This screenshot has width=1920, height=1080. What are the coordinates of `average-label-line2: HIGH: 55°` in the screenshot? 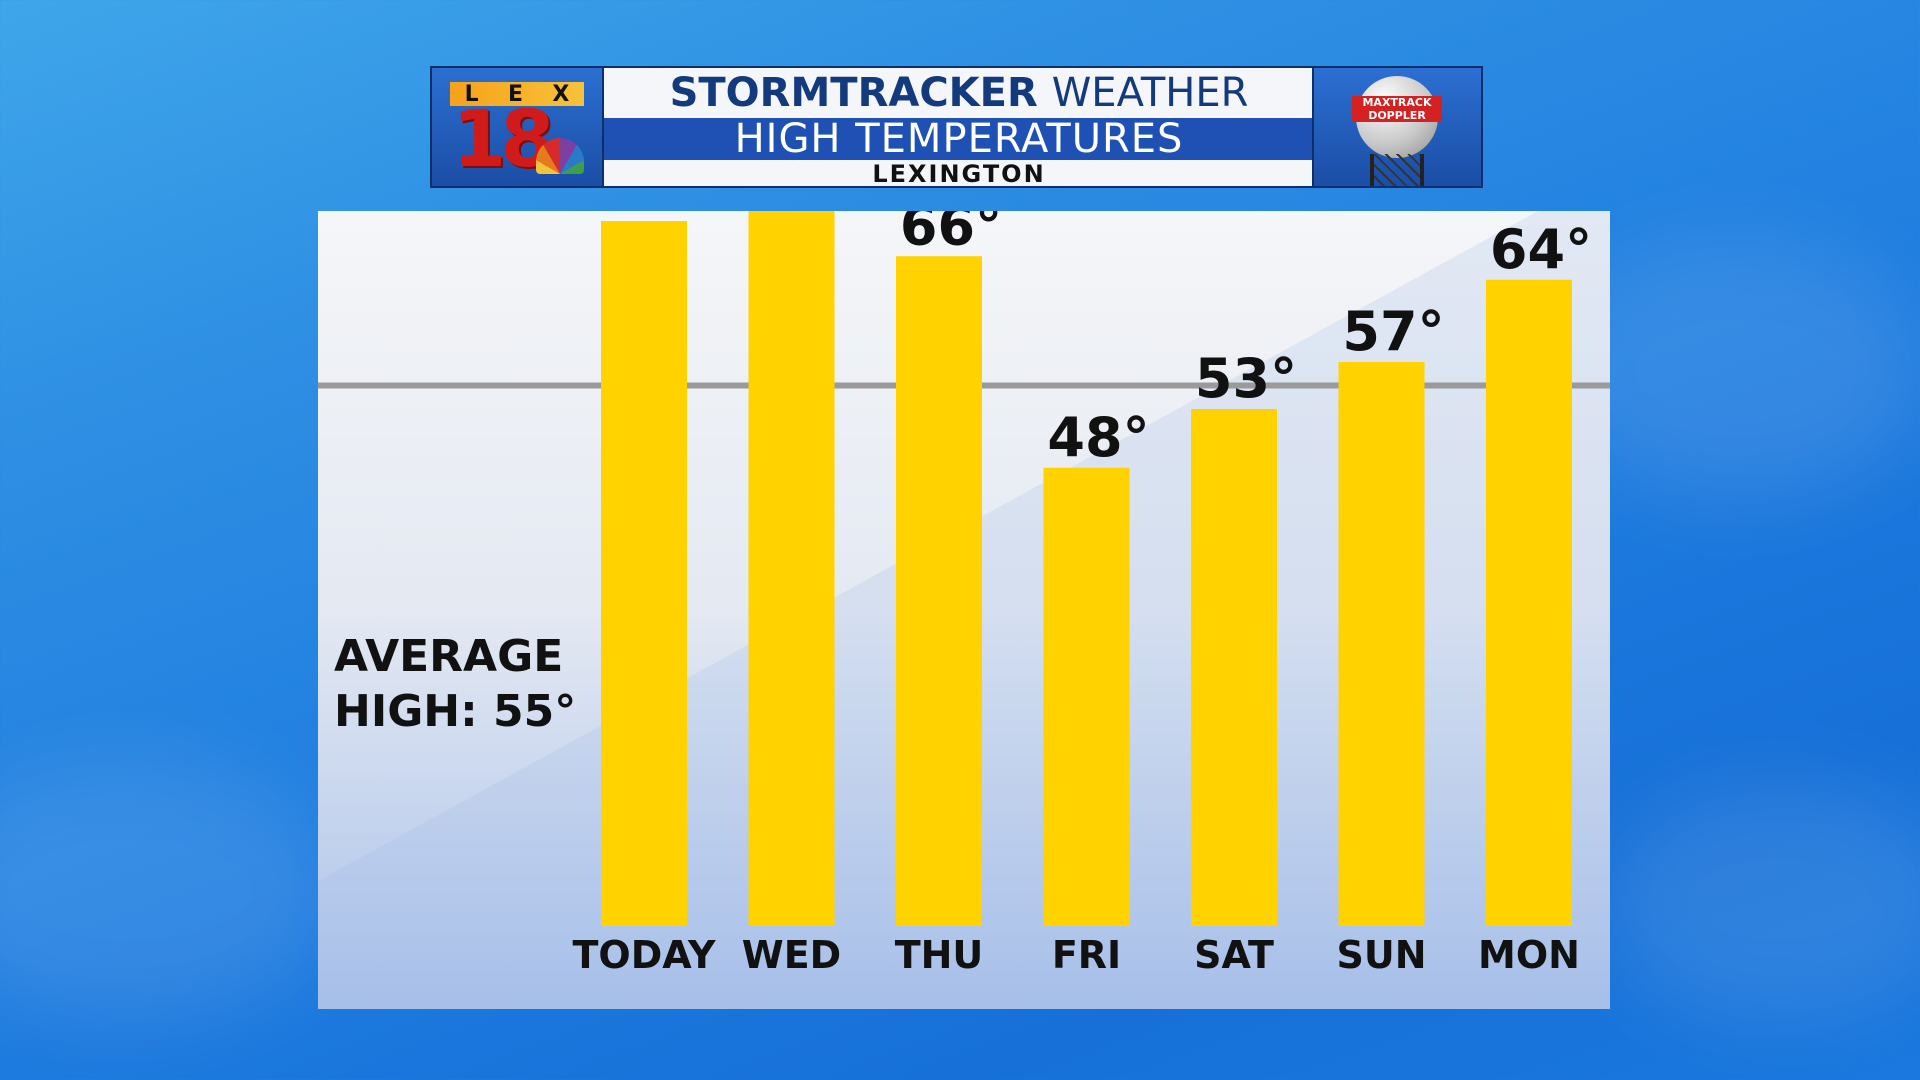 It's located at (455, 711).